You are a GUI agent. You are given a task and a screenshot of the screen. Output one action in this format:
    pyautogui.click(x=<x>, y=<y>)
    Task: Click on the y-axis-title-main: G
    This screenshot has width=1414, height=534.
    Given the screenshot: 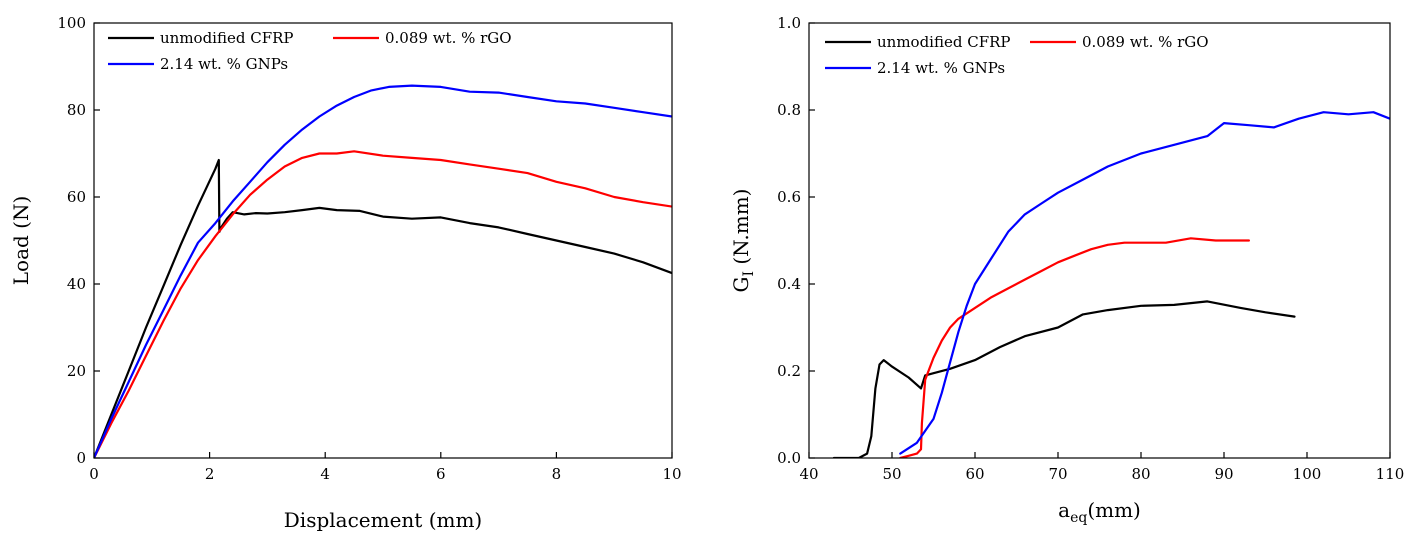 What is the action you would take?
    pyautogui.click(x=741, y=285)
    